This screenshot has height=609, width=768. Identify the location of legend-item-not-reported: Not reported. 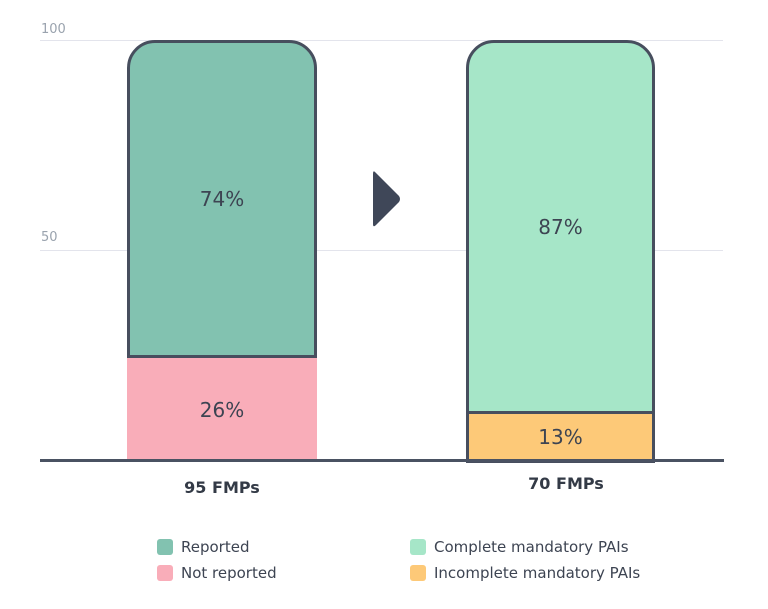
(217, 573).